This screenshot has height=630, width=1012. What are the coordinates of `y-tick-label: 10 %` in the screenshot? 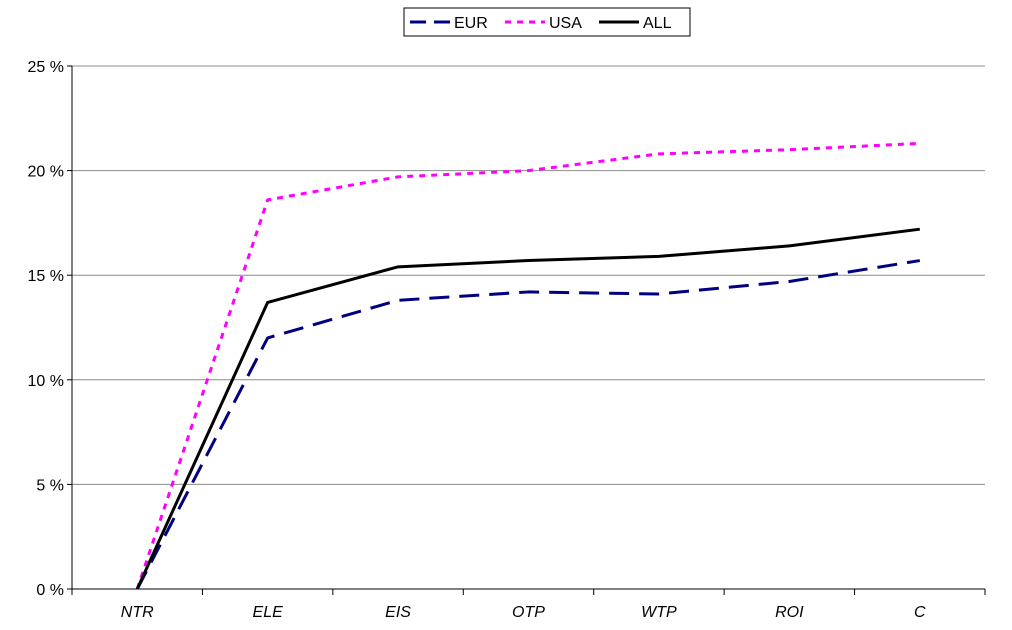 It's located at (46, 381).